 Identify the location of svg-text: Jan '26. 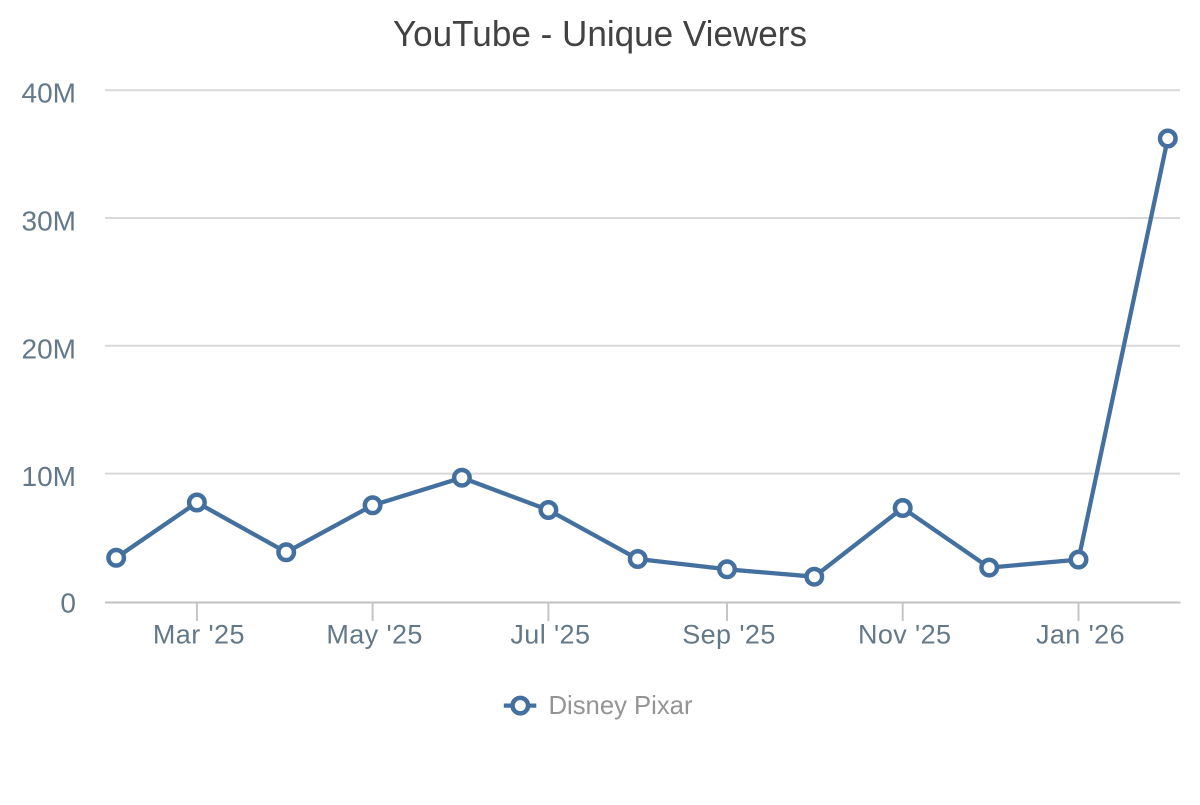
(1080, 635).